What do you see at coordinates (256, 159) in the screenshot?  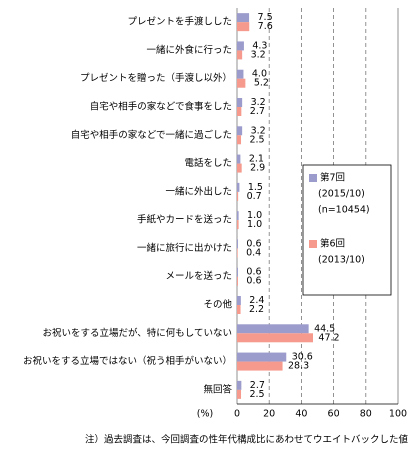 I see `value-label: 2.1` at bounding box center [256, 159].